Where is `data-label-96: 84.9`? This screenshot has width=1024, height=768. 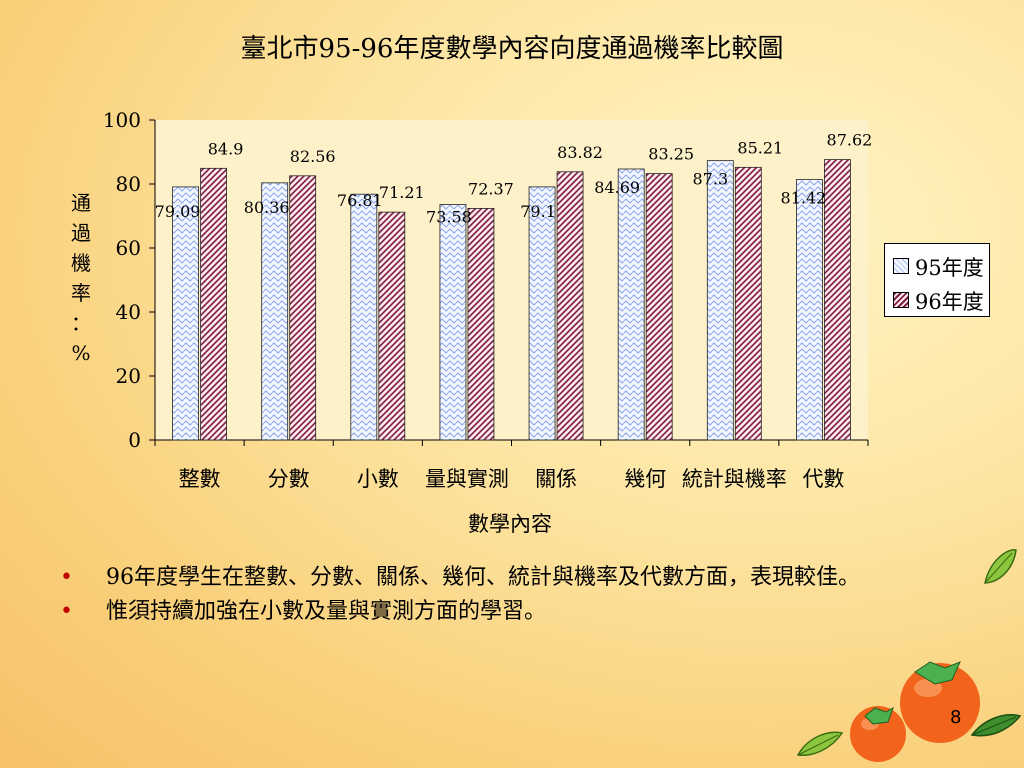 data-label-96: 84.9 is located at coordinates (226, 148).